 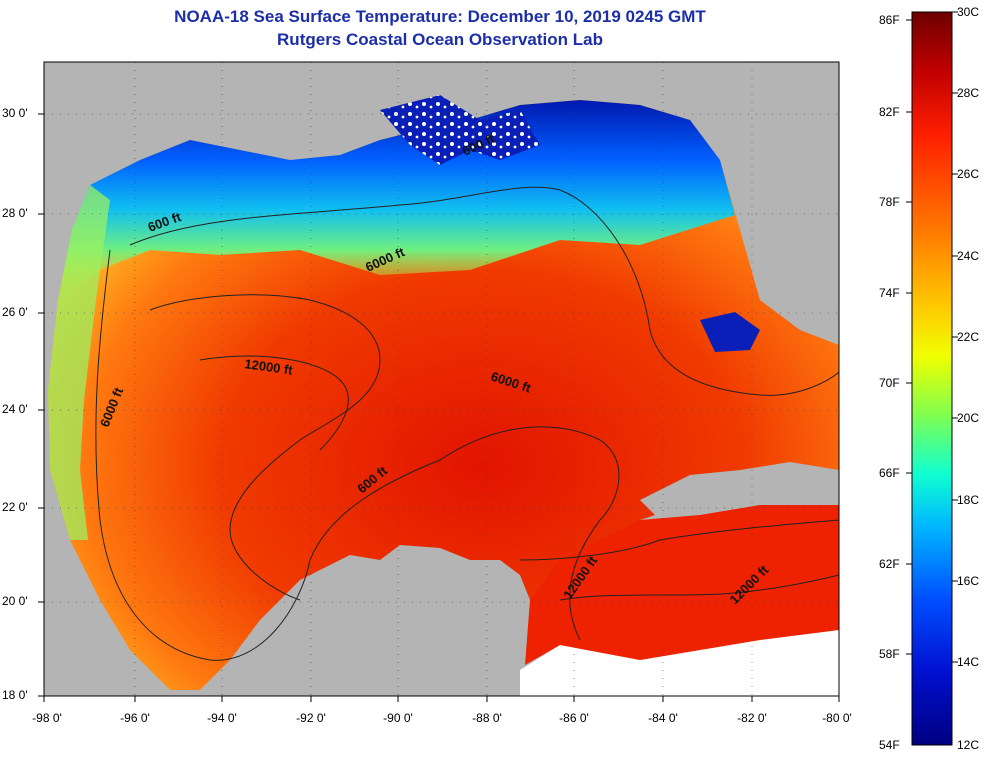 What do you see at coordinates (968, 662) in the screenshot?
I see `colorbar-c-label: 14C` at bounding box center [968, 662].